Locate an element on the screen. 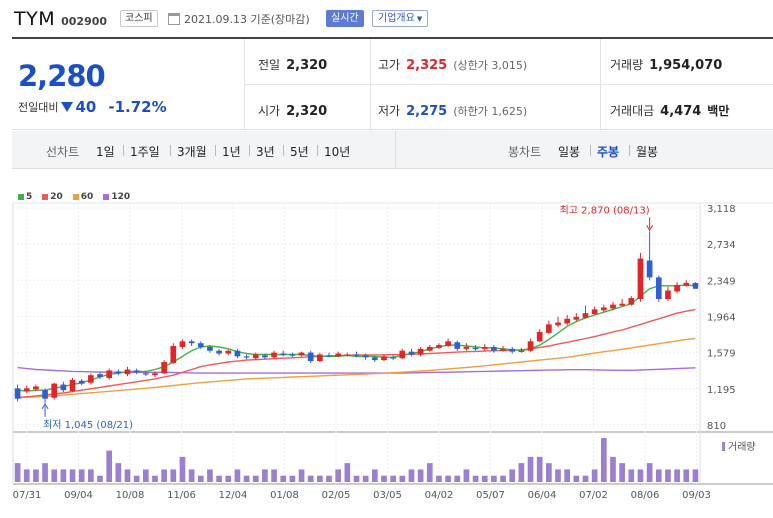 Image resolution: width=773 pixels, height=518 pixels. y-tick-label: 1,195 is located at coordinates (721, 390).